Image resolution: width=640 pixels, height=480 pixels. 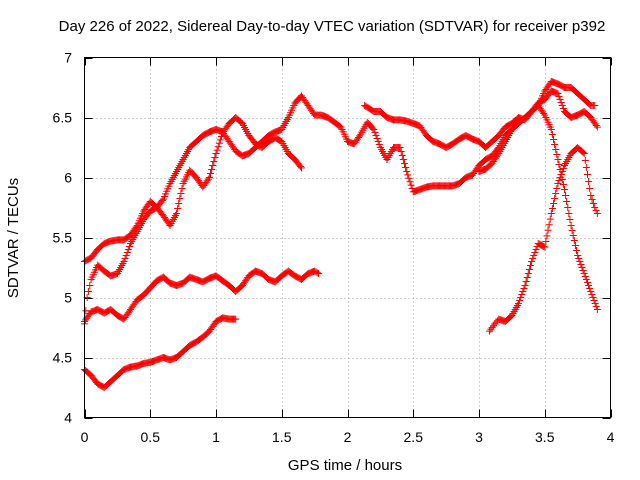 What do you see at coordinates (216, 437) in the screenshot?
I see `x-tick-label: 1` at bounding box center [216, 437].